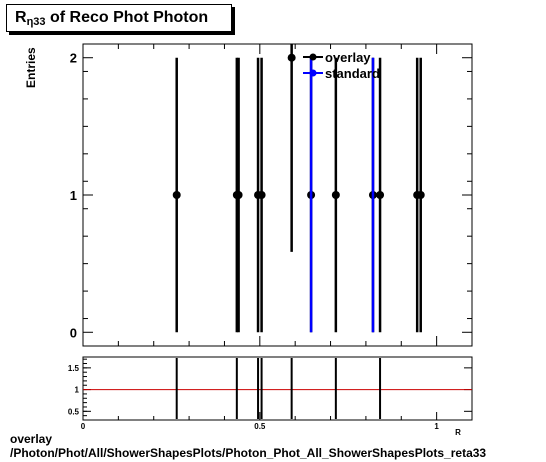  Describe the element at coordinates (74, 368) in the screenshot. I see `ratio-y-tick-label: 1.5` at that location.